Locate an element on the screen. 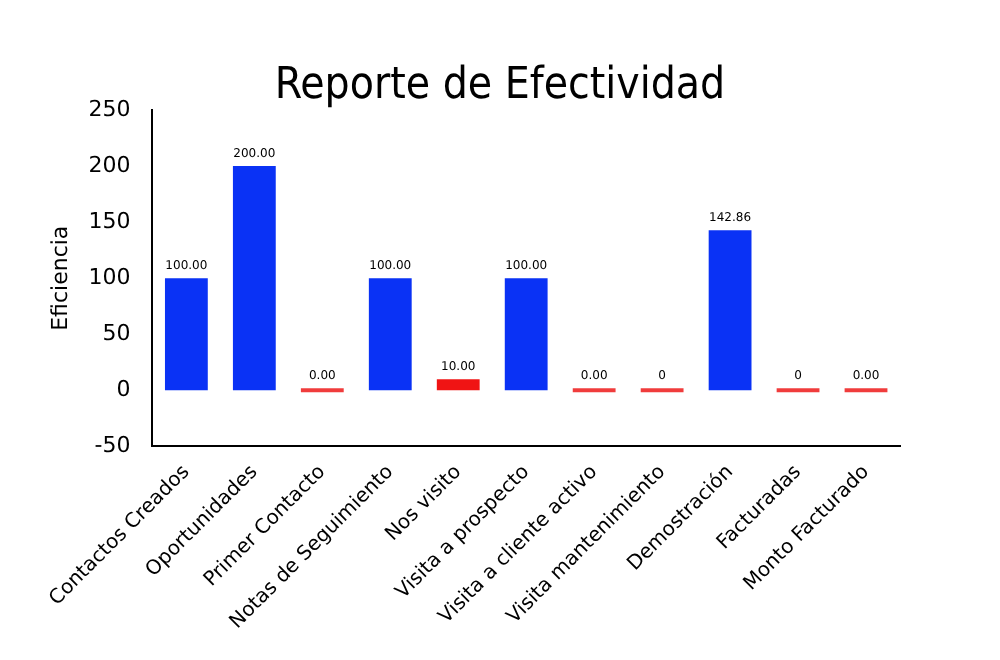 The height and width of the screenshot is (660, 1000). y-tick-label: 200 is located at coordinates (109, 164).